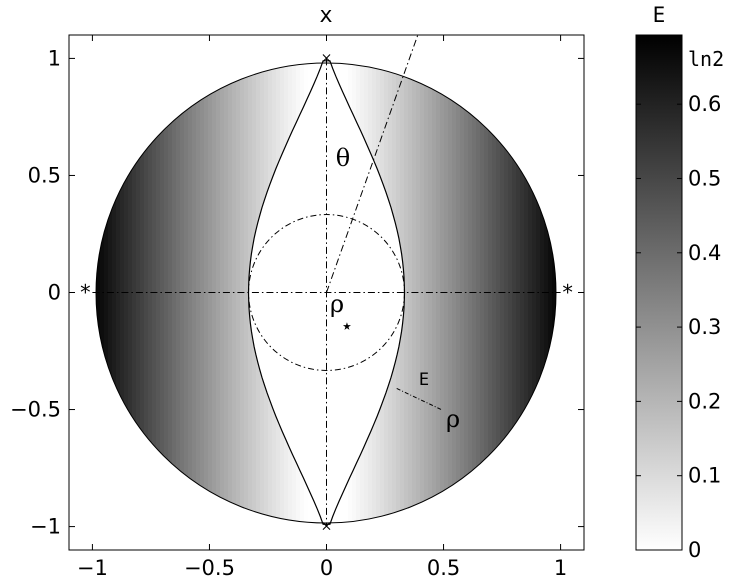  I want to click on colorbar-gradient, so click(659, 292).